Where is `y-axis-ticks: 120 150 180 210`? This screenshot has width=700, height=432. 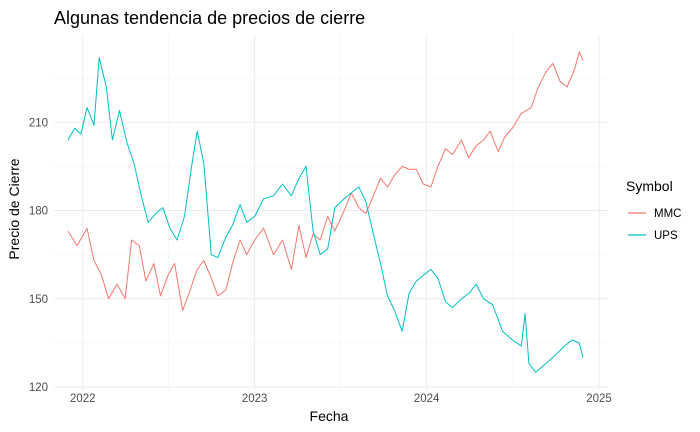 y-axis-ticks: 120 150 180 210 is located at coordinates (38, 255).